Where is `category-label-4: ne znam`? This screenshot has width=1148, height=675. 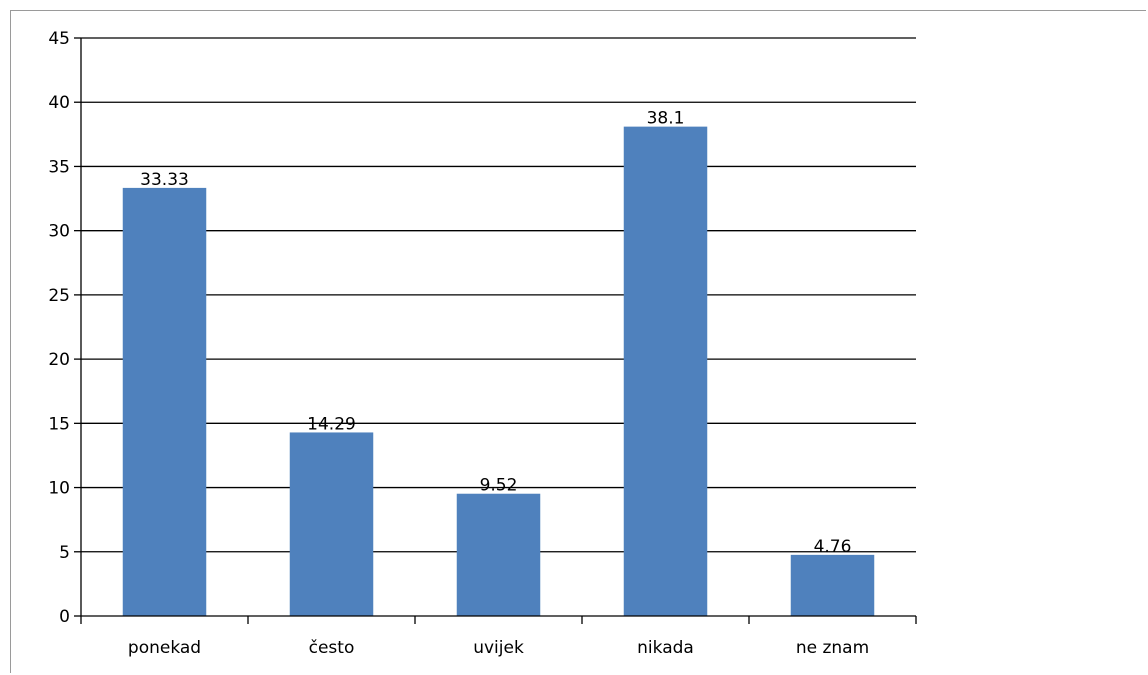 category-label-4: ne znam is located at coordinates (832, 648).